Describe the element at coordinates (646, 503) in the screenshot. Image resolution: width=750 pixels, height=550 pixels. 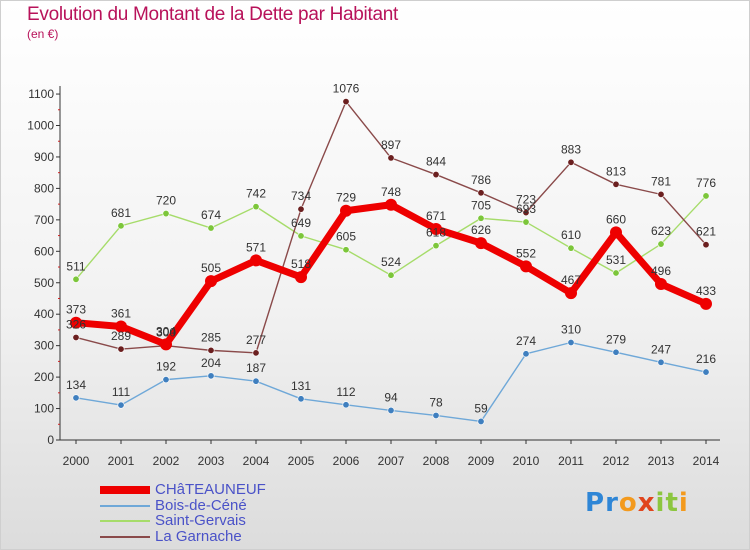
I see `logo-letter: x` at that location.